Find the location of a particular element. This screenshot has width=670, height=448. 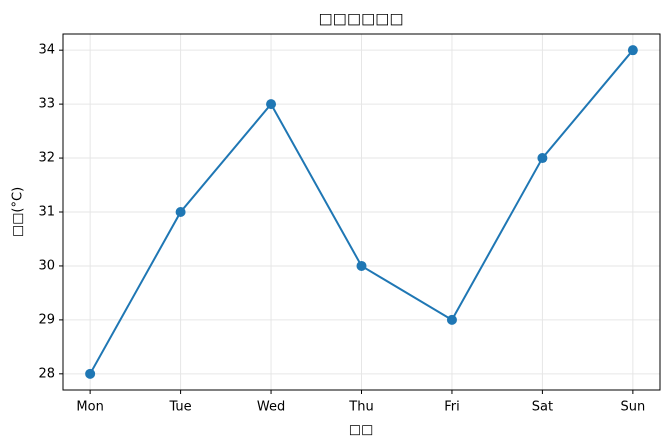

y-tick-label: 28 is located at coordinates (46, 373).